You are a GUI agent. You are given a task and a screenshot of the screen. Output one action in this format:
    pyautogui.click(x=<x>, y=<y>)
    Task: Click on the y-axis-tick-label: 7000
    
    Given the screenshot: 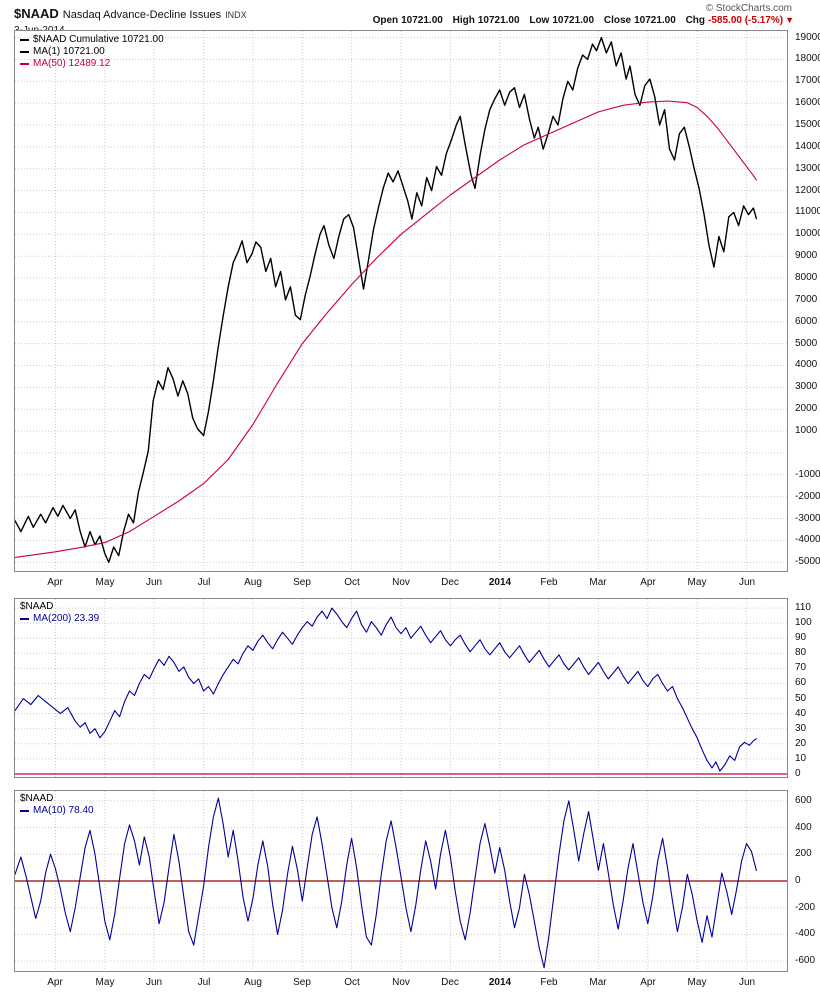 What is the action you would take?
    pyautogui.click(x=806, y=299)
    